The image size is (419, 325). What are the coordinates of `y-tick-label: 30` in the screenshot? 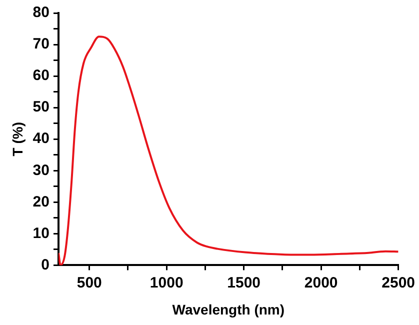 It's located at (41, 170).